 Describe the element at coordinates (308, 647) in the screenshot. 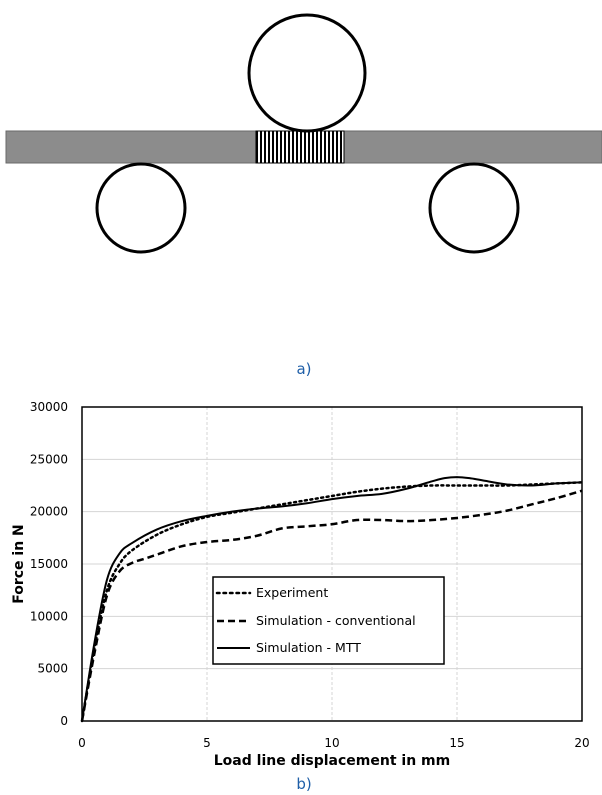

I see `legend-label-mtt: Simulation - MTT` at that location.